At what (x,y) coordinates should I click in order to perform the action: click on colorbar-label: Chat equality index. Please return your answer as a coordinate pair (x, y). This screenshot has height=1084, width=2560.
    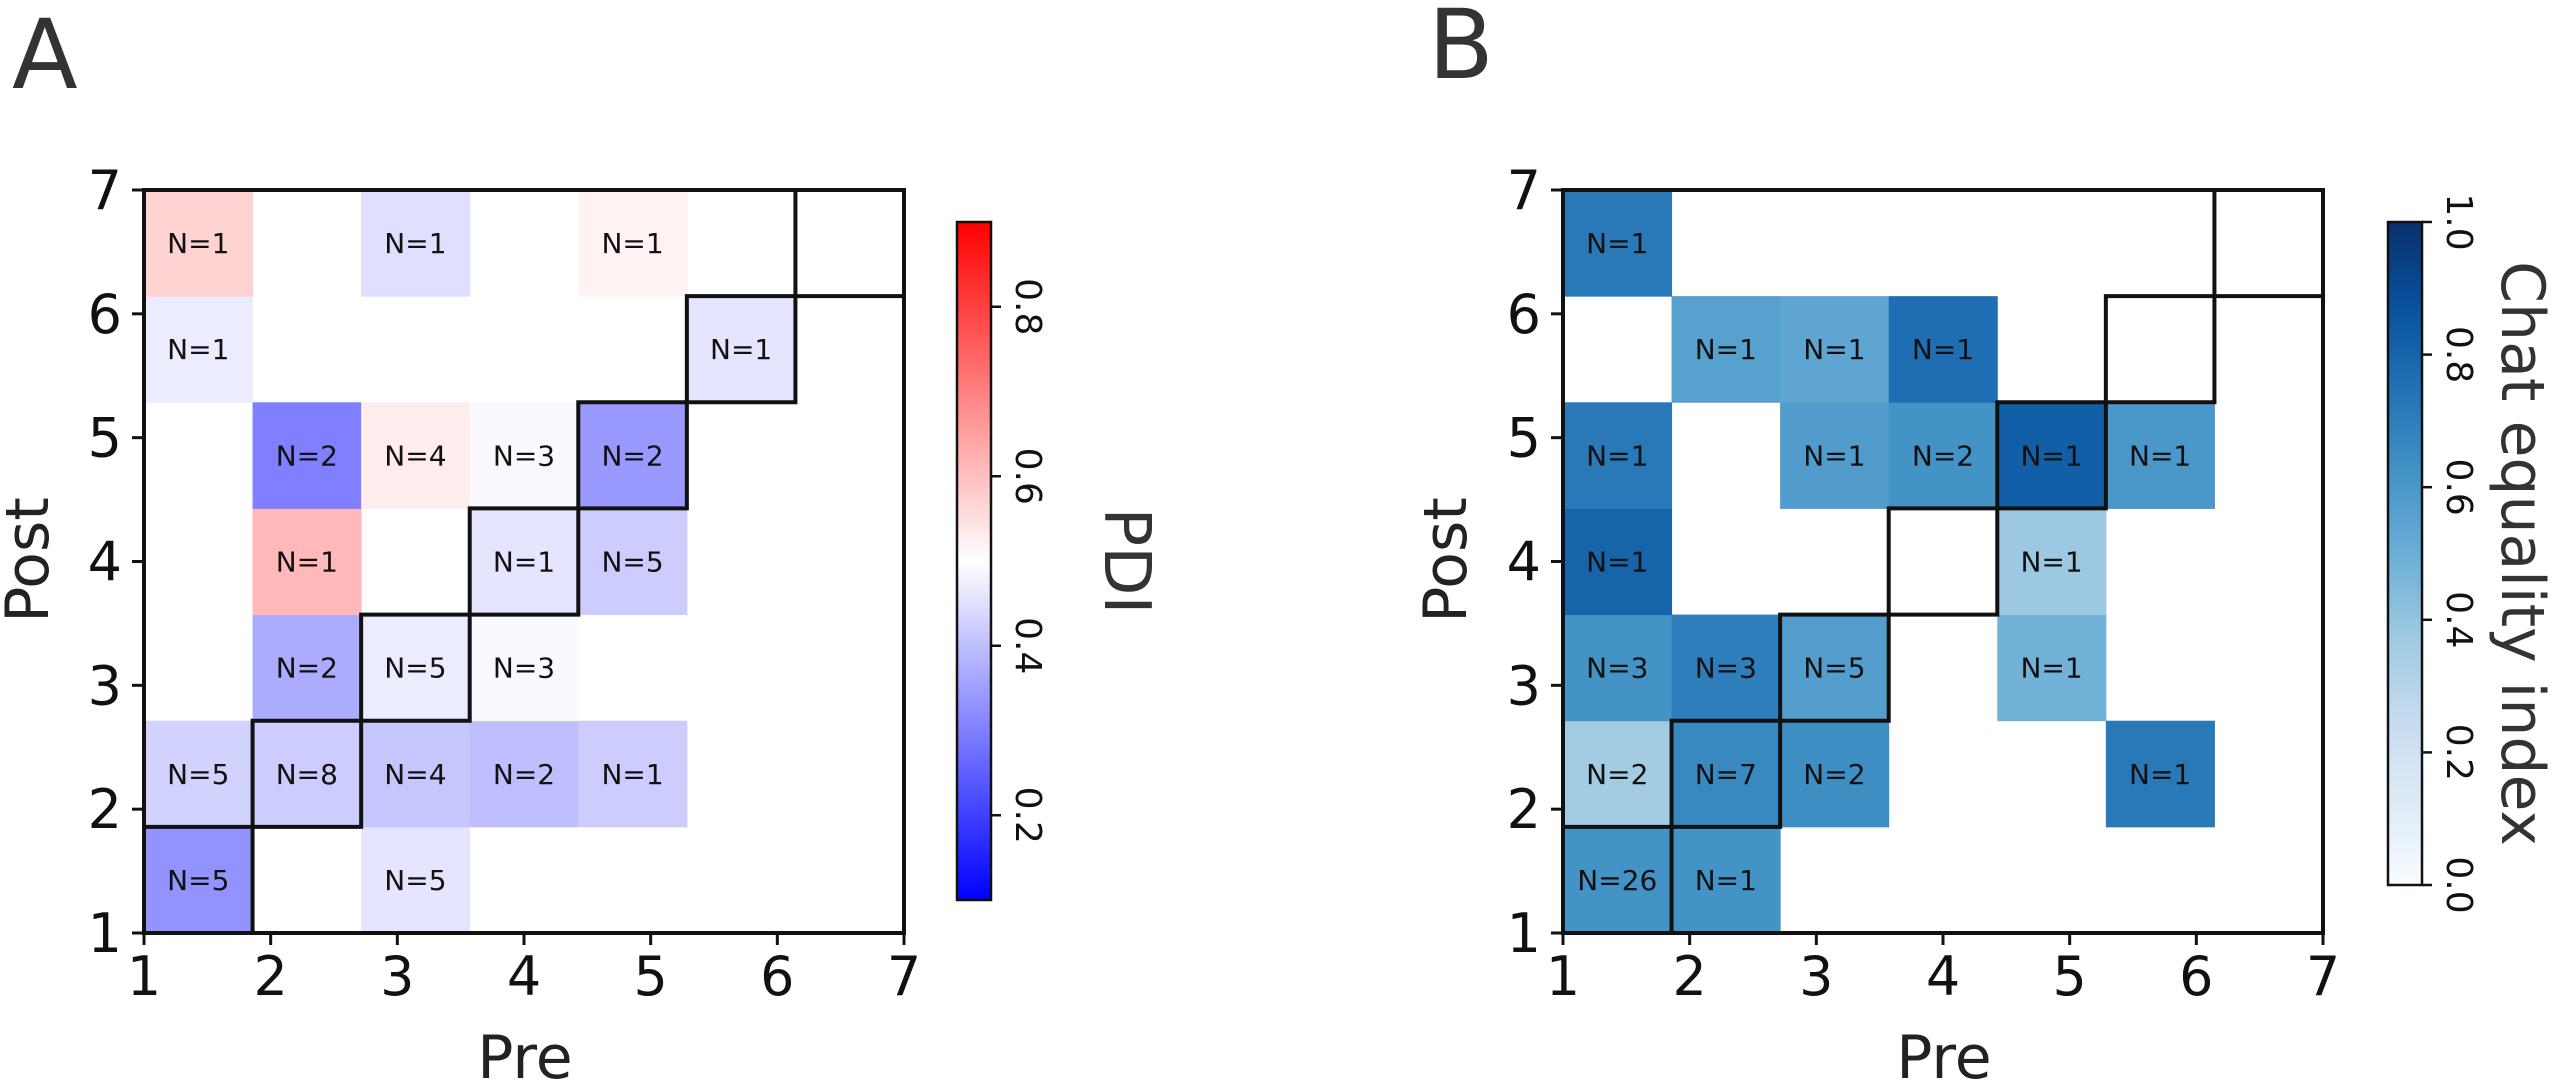
    Looking at the image, I should click on (2522, 553).